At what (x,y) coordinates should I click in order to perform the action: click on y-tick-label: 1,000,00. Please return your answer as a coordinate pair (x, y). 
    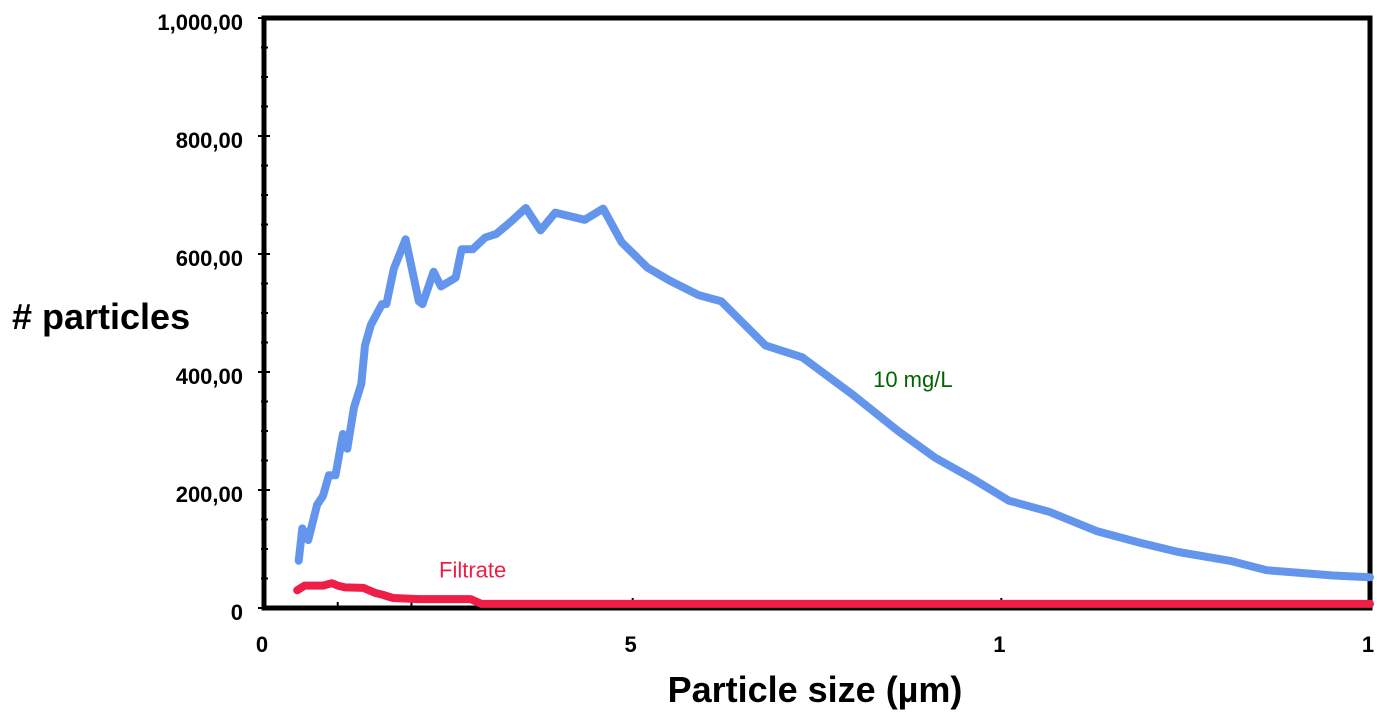
    Looking at the image, I should click on (200, 22).